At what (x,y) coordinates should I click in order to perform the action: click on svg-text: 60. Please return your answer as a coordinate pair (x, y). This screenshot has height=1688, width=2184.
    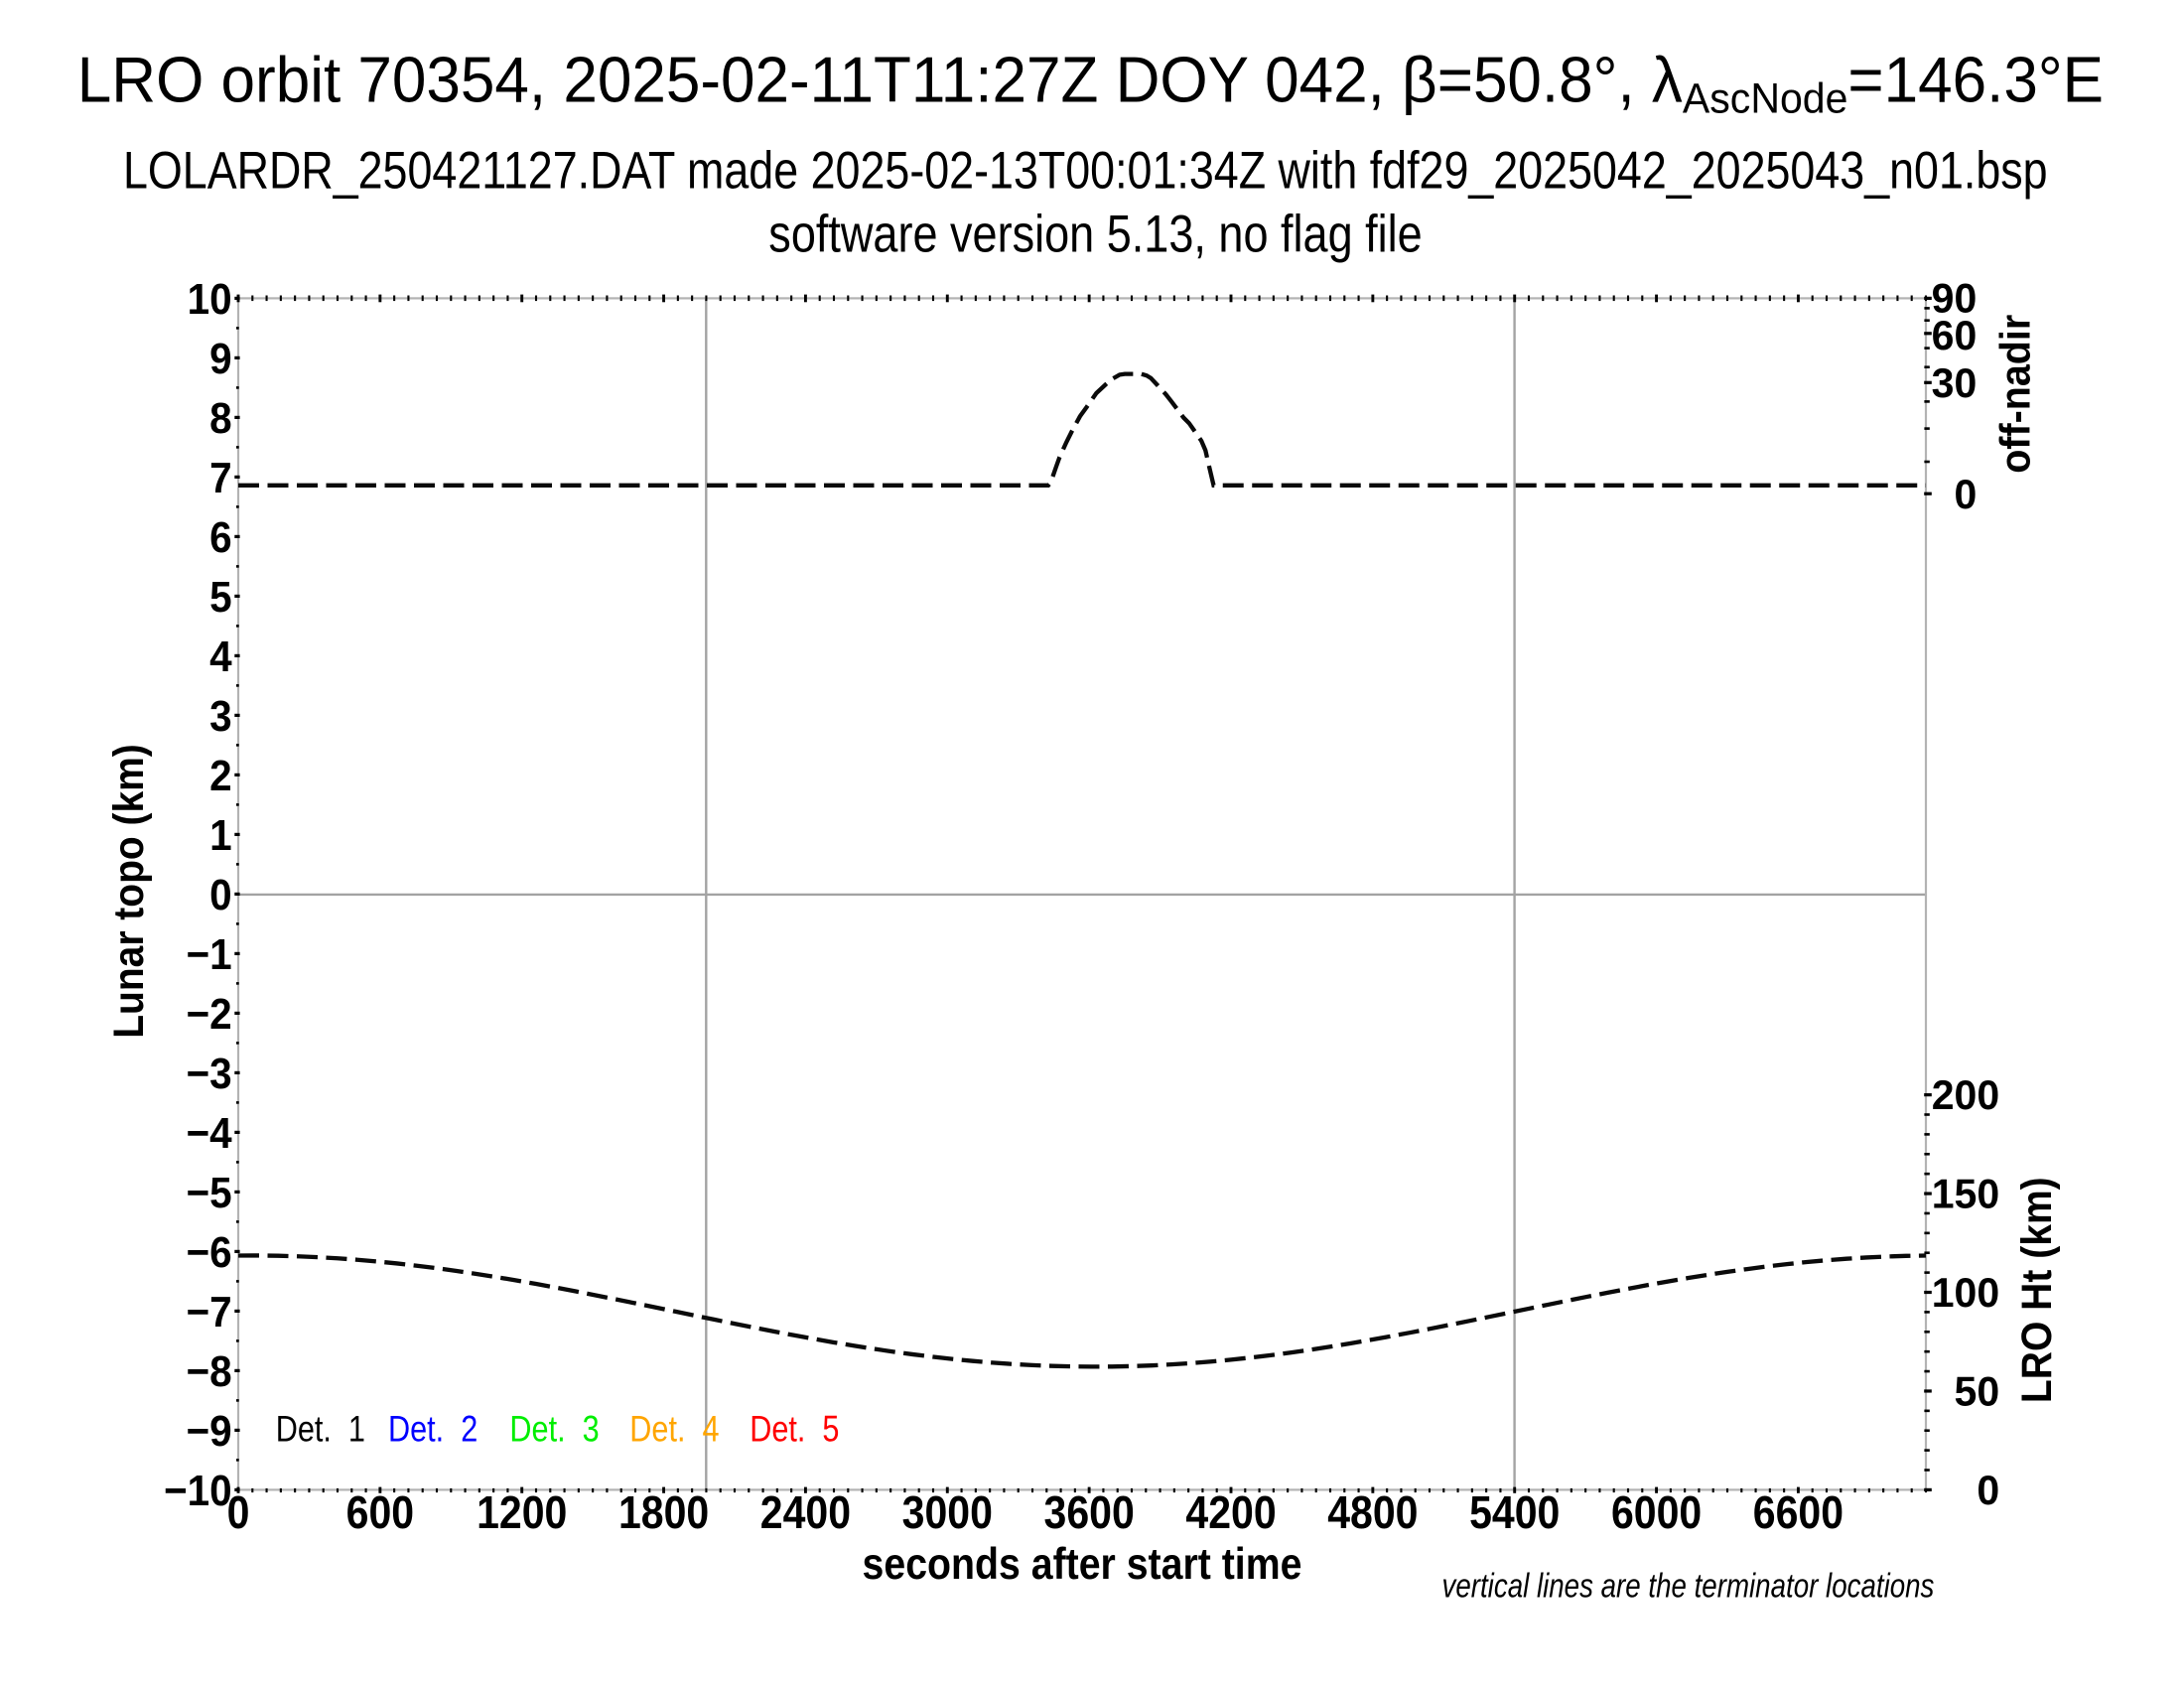
    Looking at the image, I should click on (1955, 335).